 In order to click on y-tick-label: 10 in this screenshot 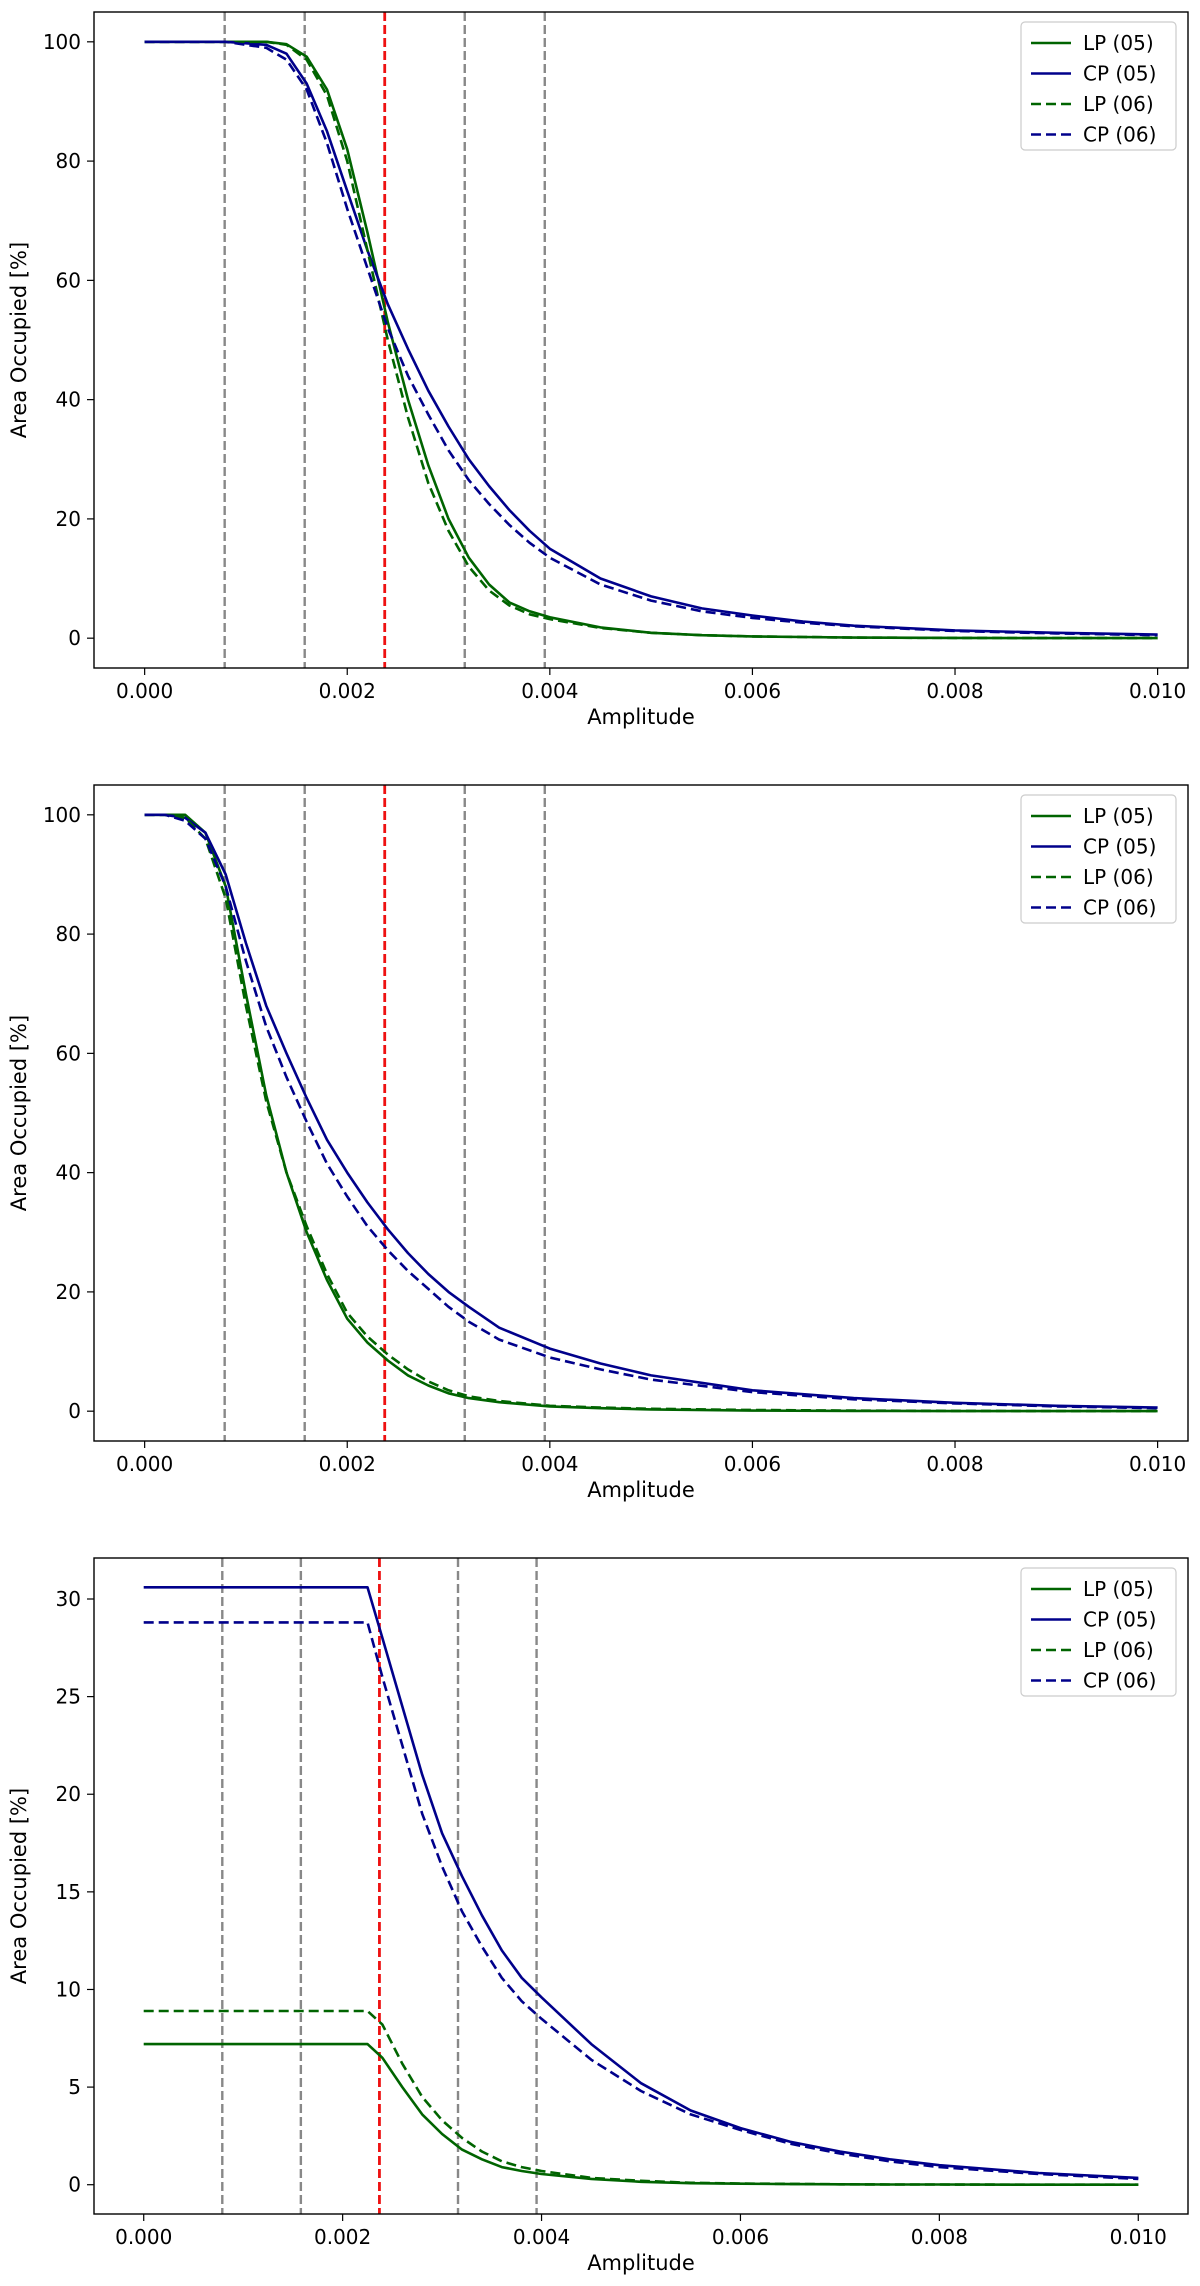, I will do `click(68, 1989)`.